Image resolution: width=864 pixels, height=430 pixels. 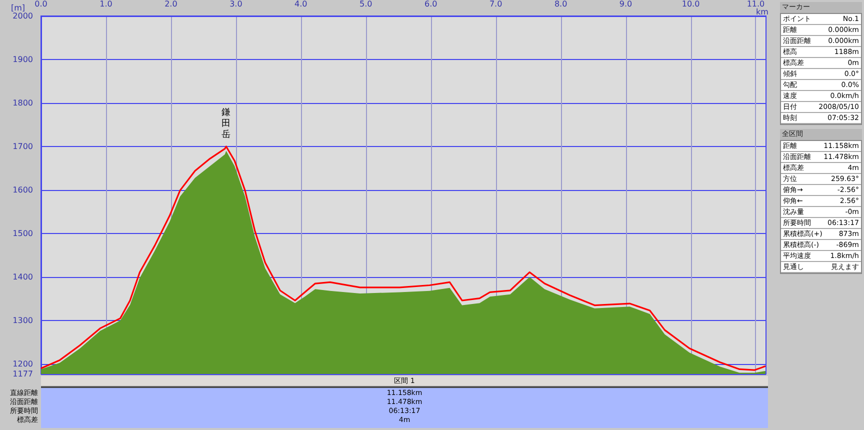 I want to click on x-tick-label: 6.0, so click(x=431, y=4).